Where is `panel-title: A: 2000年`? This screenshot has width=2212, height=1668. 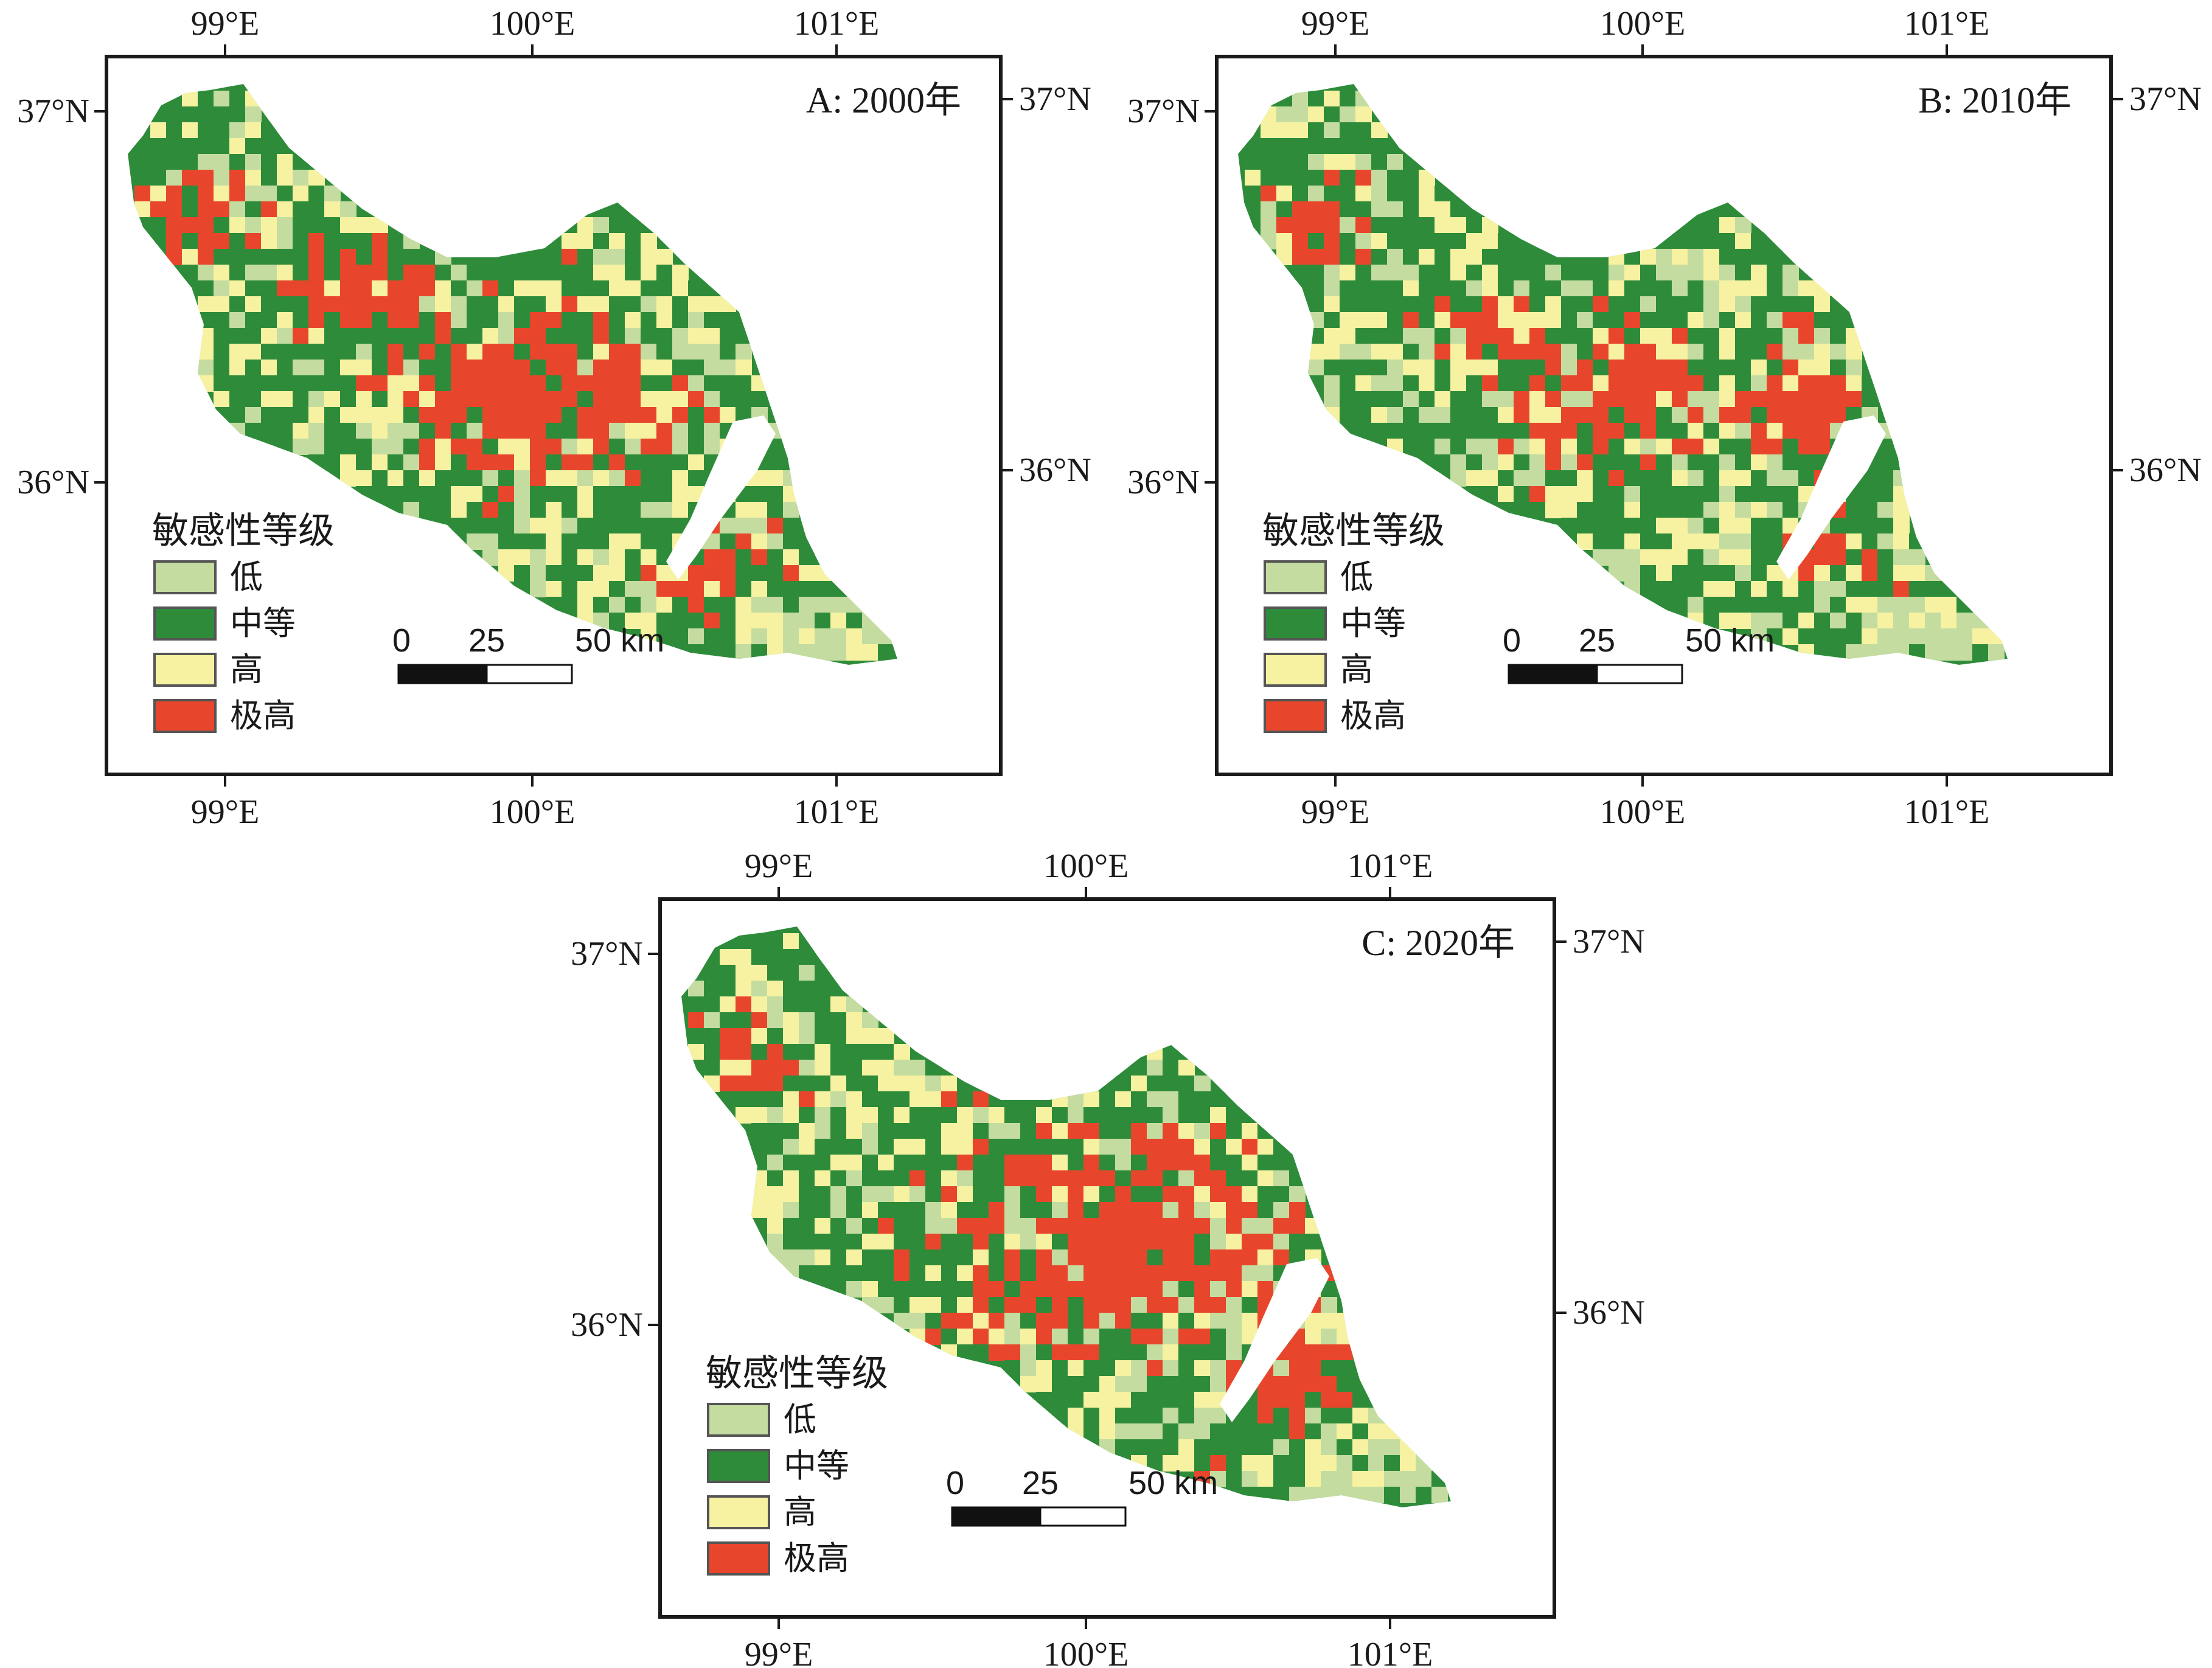
panel-title: A: 2000年 is located at coordinates (883, 100).